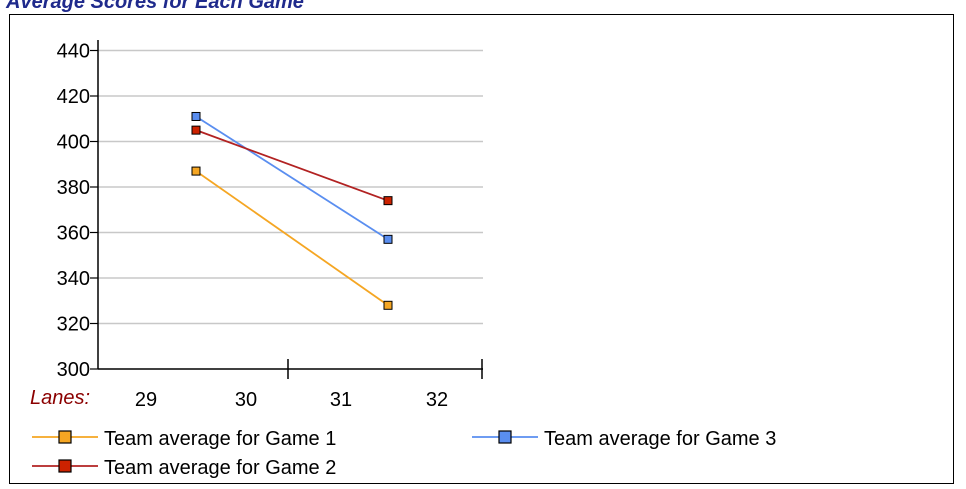  I want to click on y-tick-label: 320, so click(73, 325).